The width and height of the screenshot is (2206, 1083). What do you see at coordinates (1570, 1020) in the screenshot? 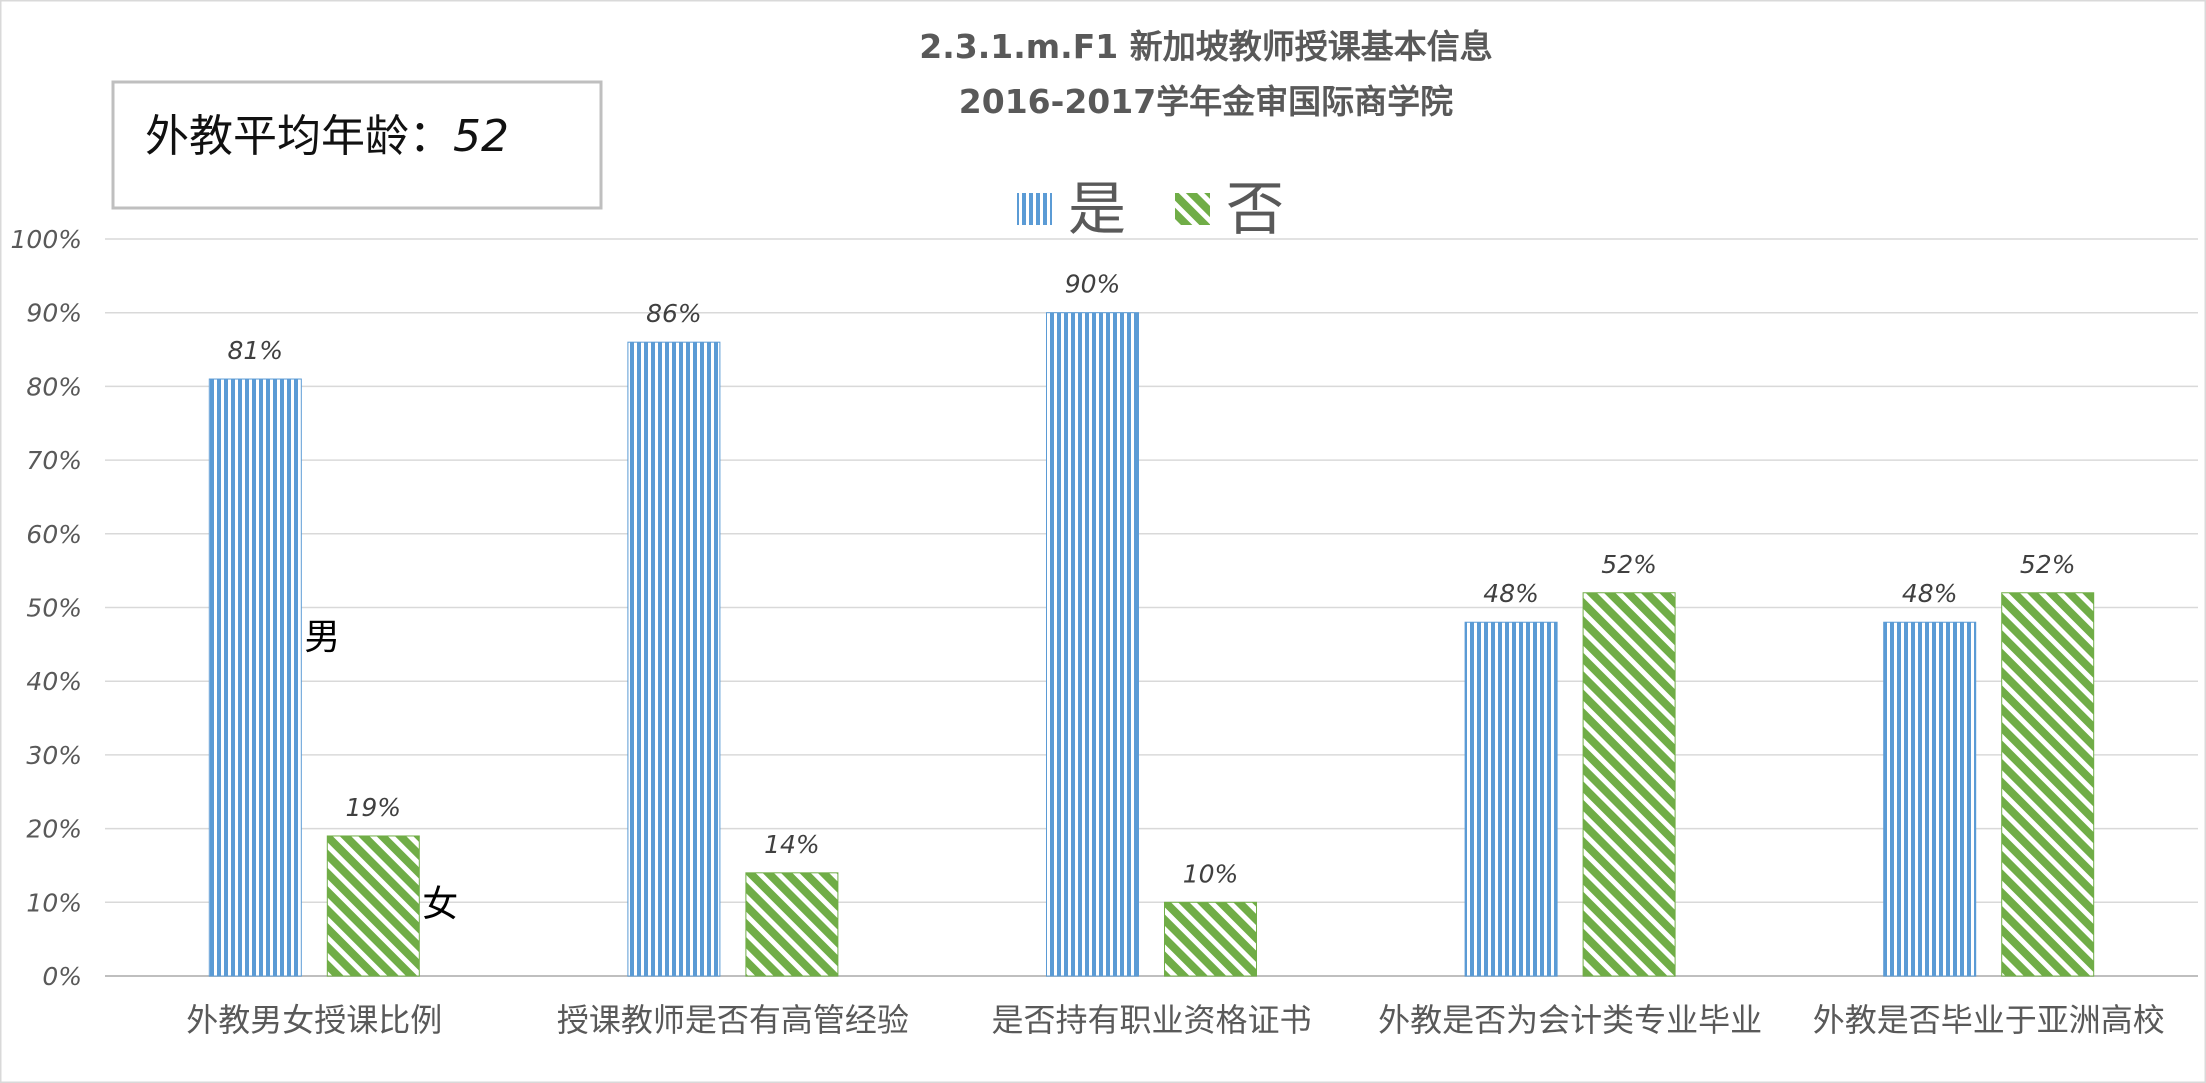
I see `category-label: 外教是否为会计类专业毕业` at bounding box center [1570, 1020].